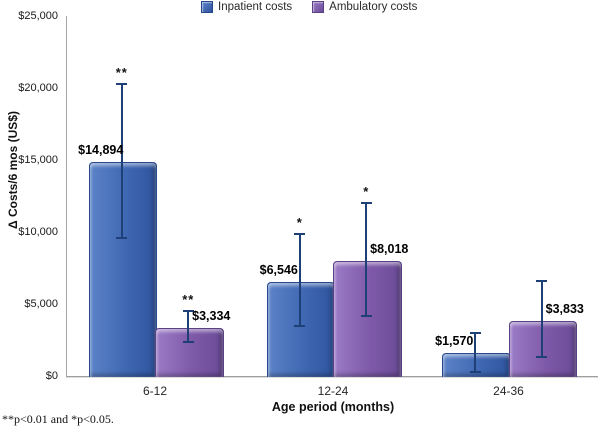  I want to click on legend-label-inpatient: Inpatient costs, so click(255, 7).